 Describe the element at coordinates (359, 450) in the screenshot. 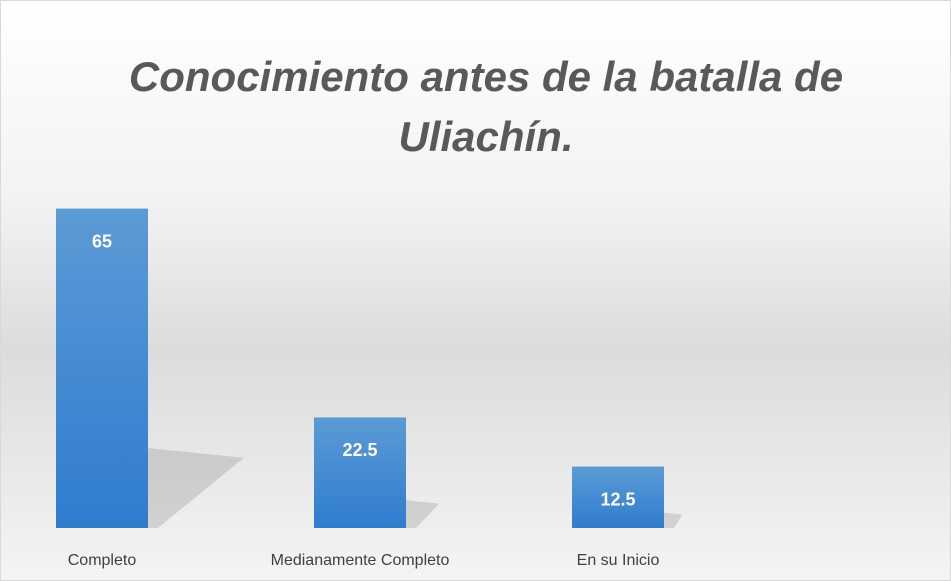

I see `data-label: 22.5` at that location.